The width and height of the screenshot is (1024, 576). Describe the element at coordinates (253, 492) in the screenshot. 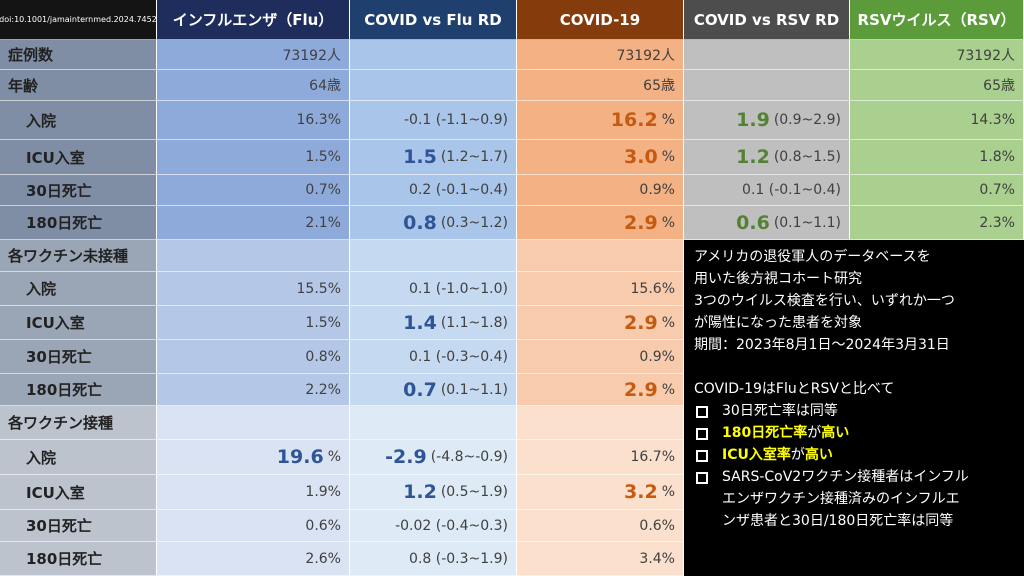

I see `cell: 1.9%` at that location.